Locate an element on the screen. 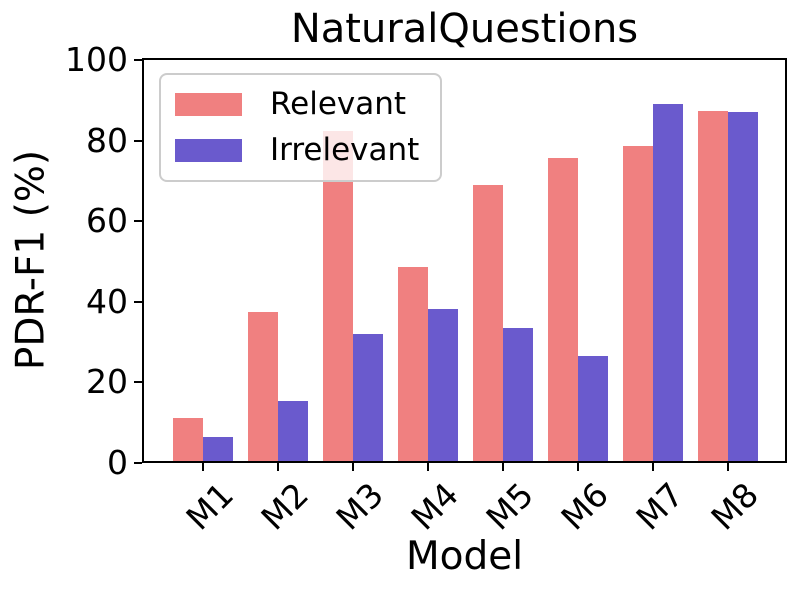  legend-item-irrelevant: Irrelevant is located at coordinates (307, 150).